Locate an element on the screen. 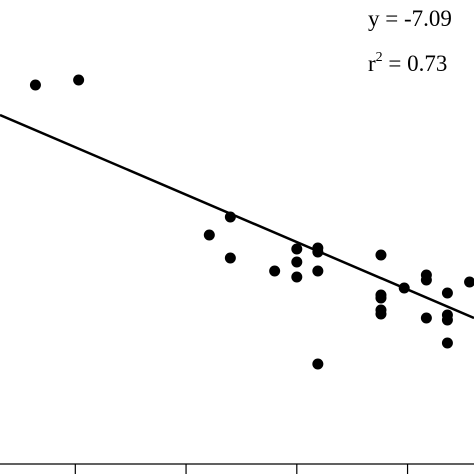  r-exponent: 2 is located at coordinates (379, 57).